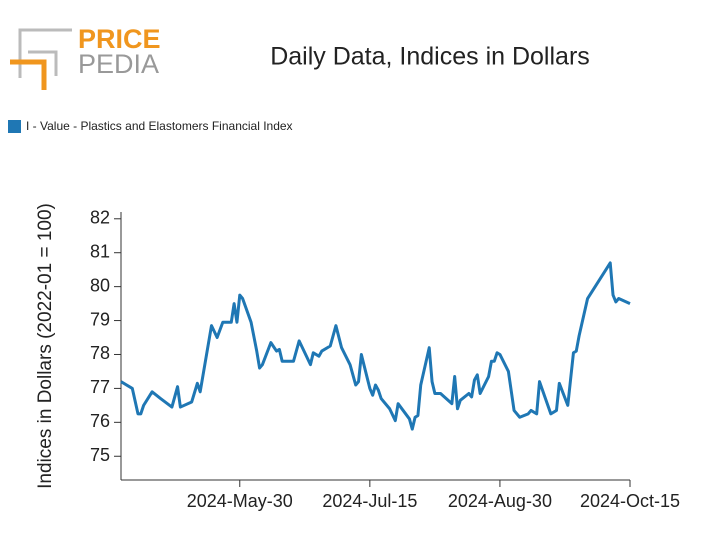 This screenshot has height=560, width=712. What do you see at coordinates (630, 501) in the screenshot?
I see `x-tick-label: 2024-Oct-15` at bounding box center [630, 501].